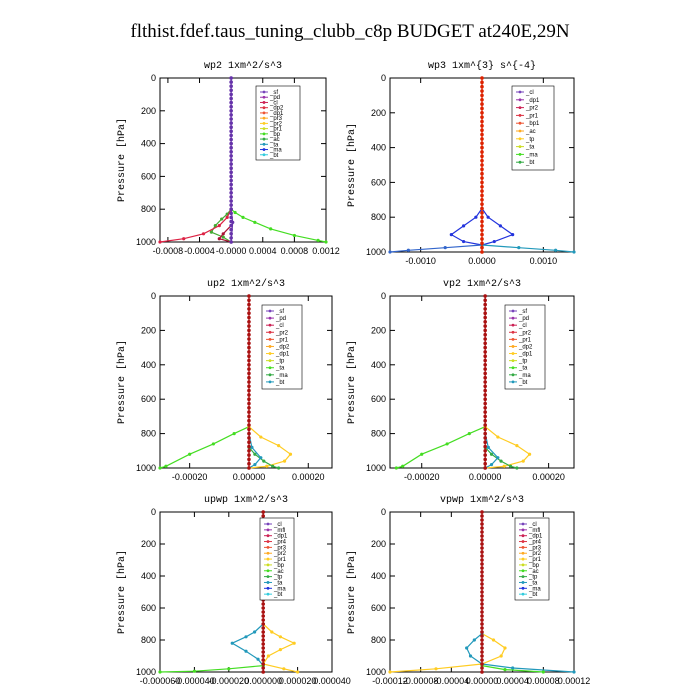 The width and height of the screenshot is (700, 700). Describe the element at coordinates (525, 333) in the screenshot. I see `legend-entry: _pr2` at that location.